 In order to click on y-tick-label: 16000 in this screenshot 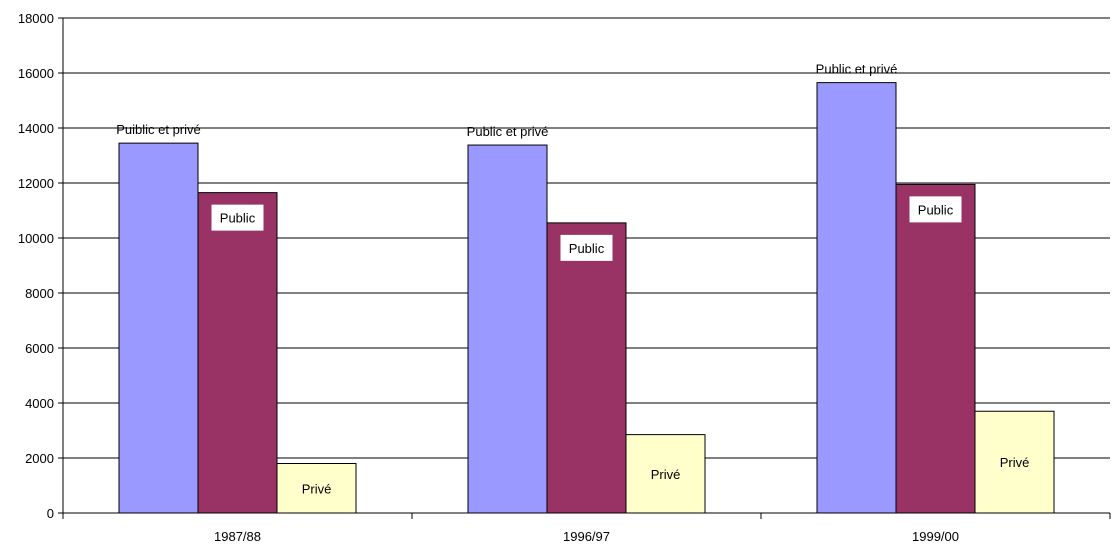, I will do `click(36, 73)`.